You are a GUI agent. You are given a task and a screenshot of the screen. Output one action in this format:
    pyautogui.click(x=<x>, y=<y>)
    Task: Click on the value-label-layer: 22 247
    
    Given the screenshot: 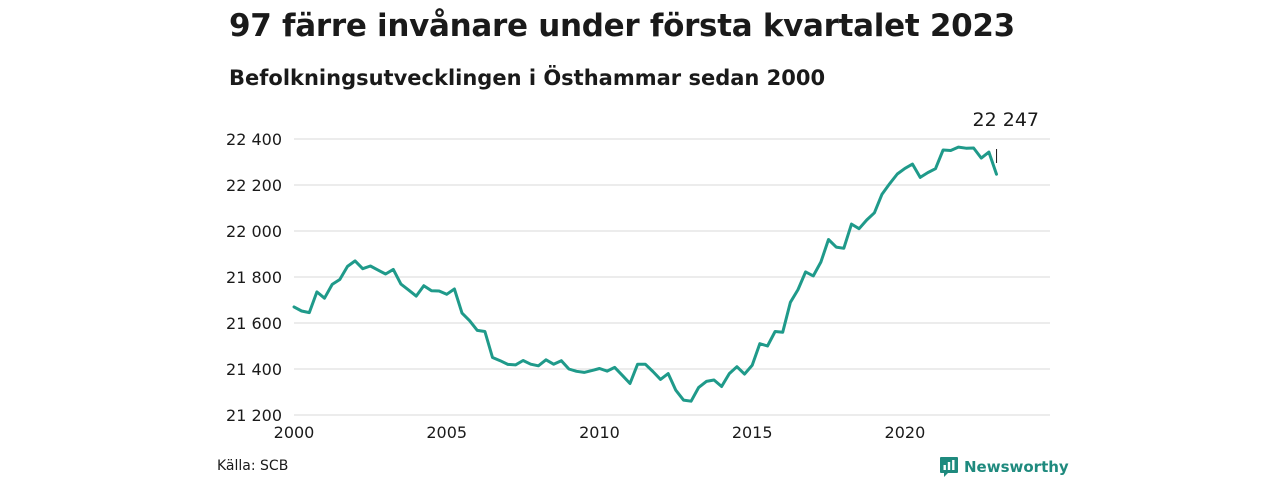 What is the action you would take?
    pyautogui.click(x=1006, y=136)
    